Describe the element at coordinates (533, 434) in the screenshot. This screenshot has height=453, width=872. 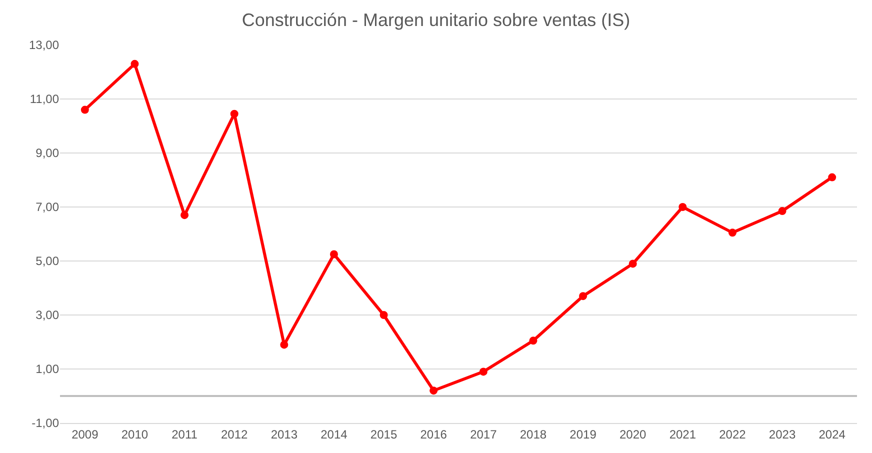
I see `x-tick-label: 2018` at that location.